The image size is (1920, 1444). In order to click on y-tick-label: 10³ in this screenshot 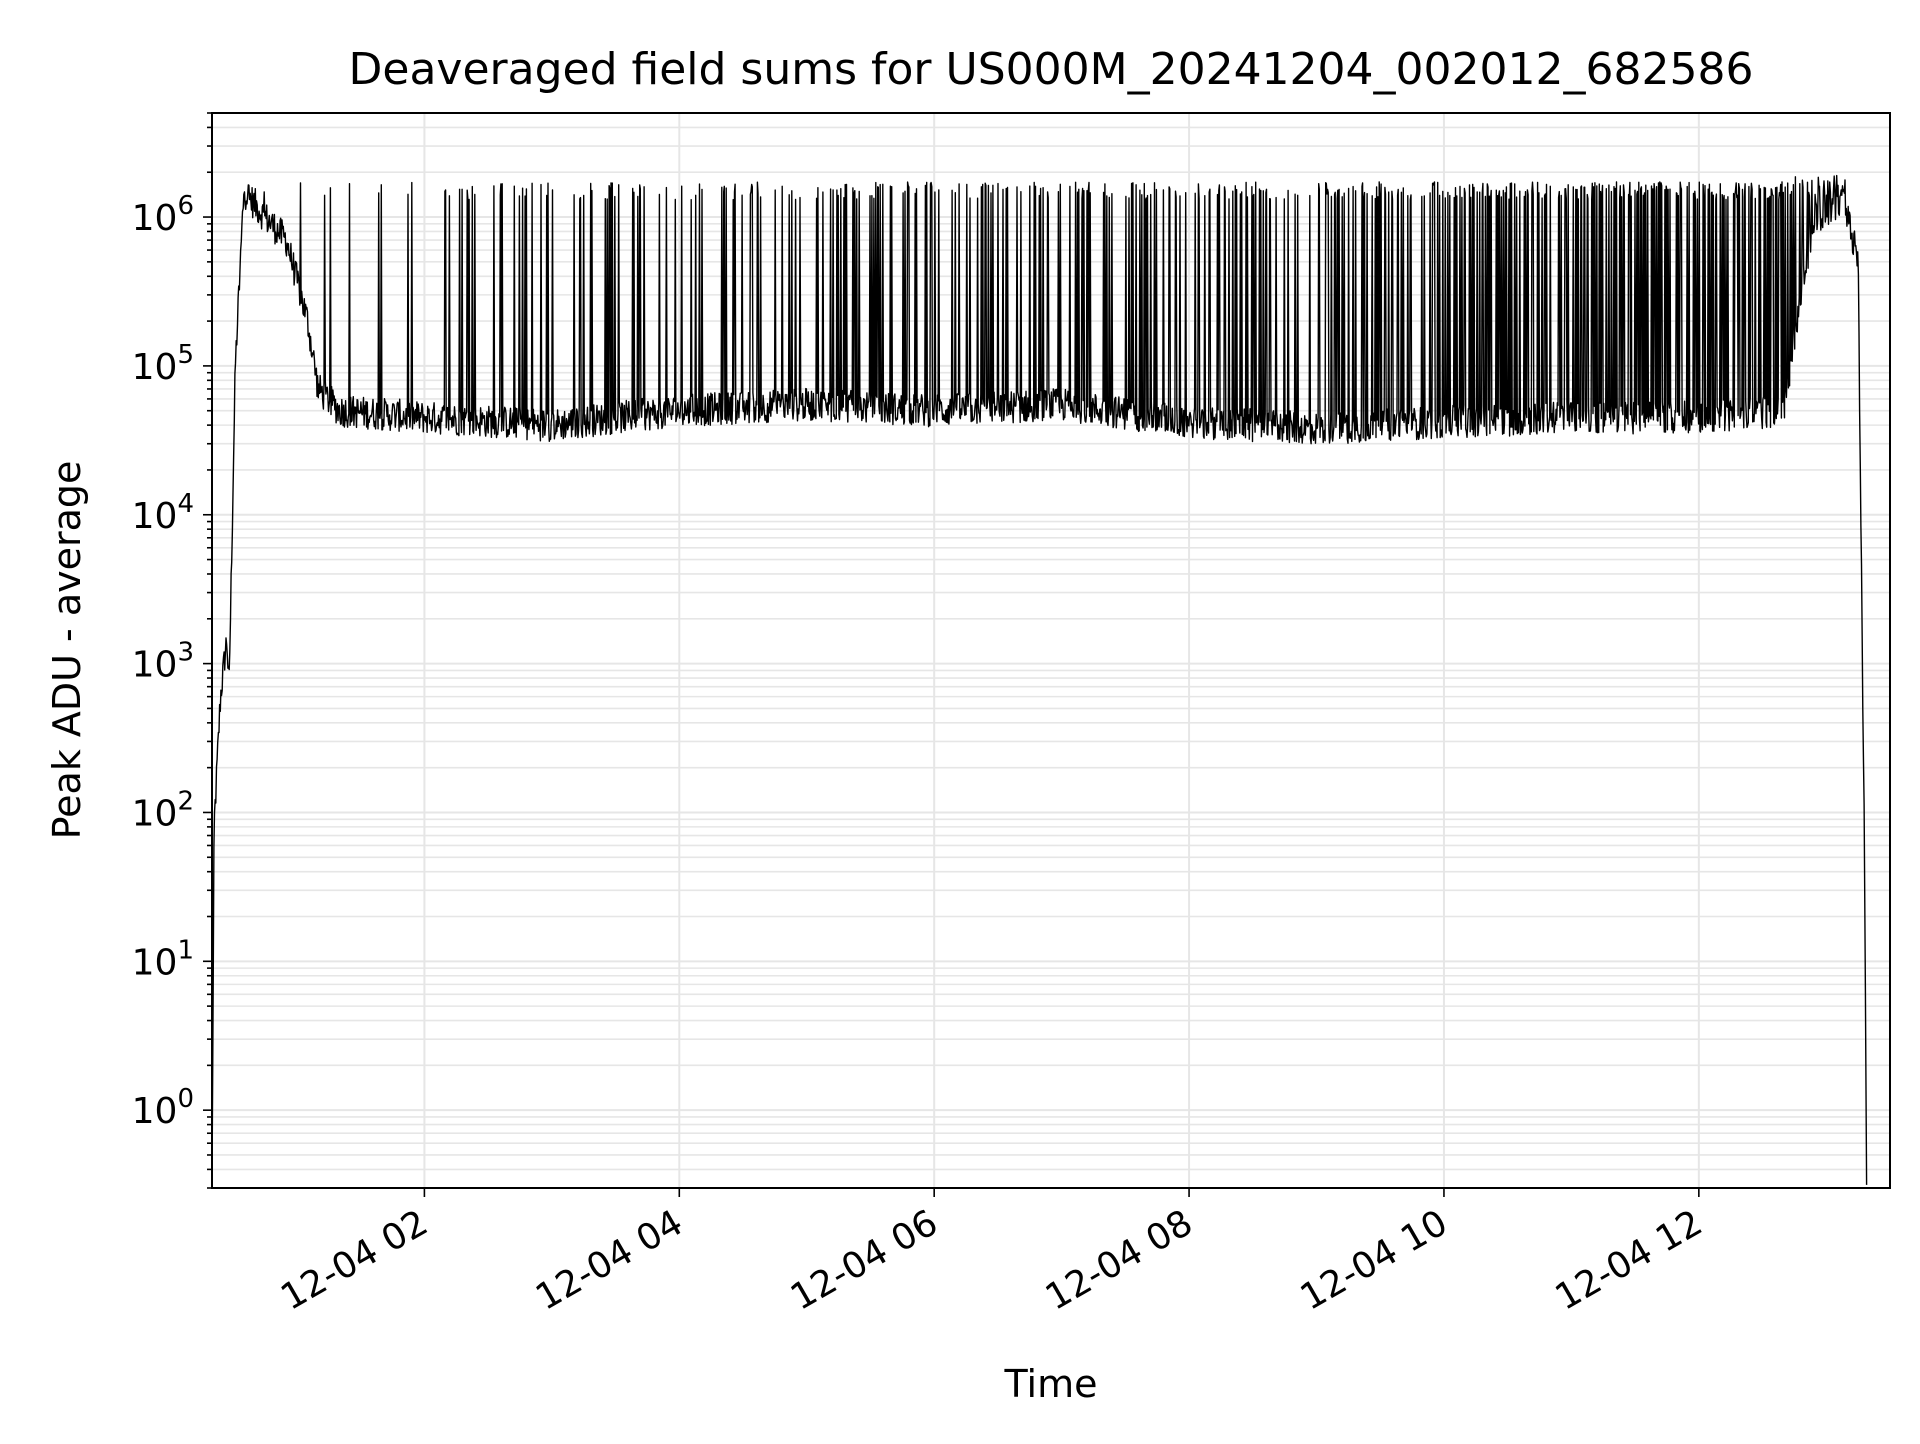, I will do `click(163, 662)`.